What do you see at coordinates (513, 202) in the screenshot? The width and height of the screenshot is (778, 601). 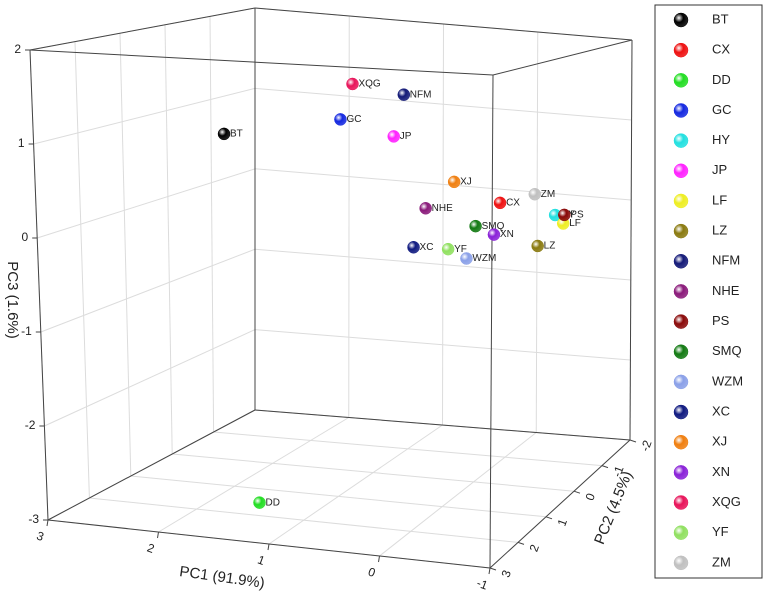 I see `point-label: CX` at bounding box center [513, 202].